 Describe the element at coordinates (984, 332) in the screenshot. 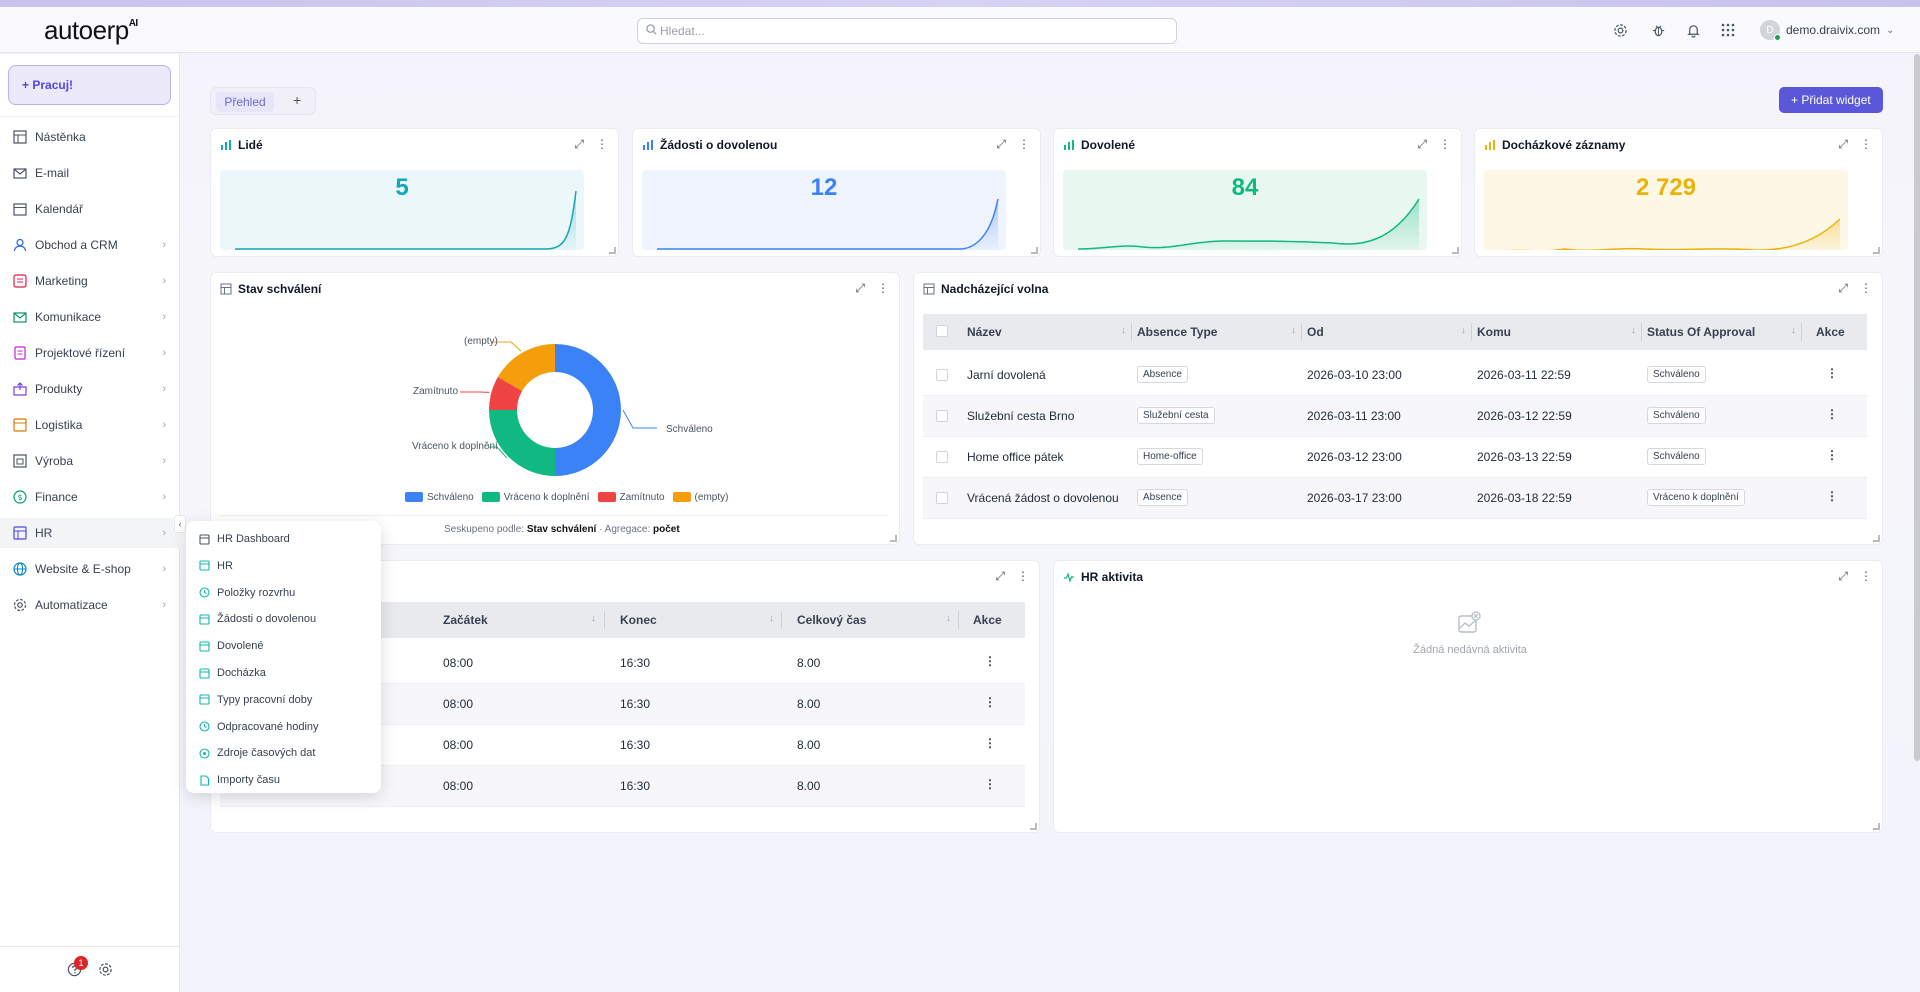

I see `column-header: Název` at that location.